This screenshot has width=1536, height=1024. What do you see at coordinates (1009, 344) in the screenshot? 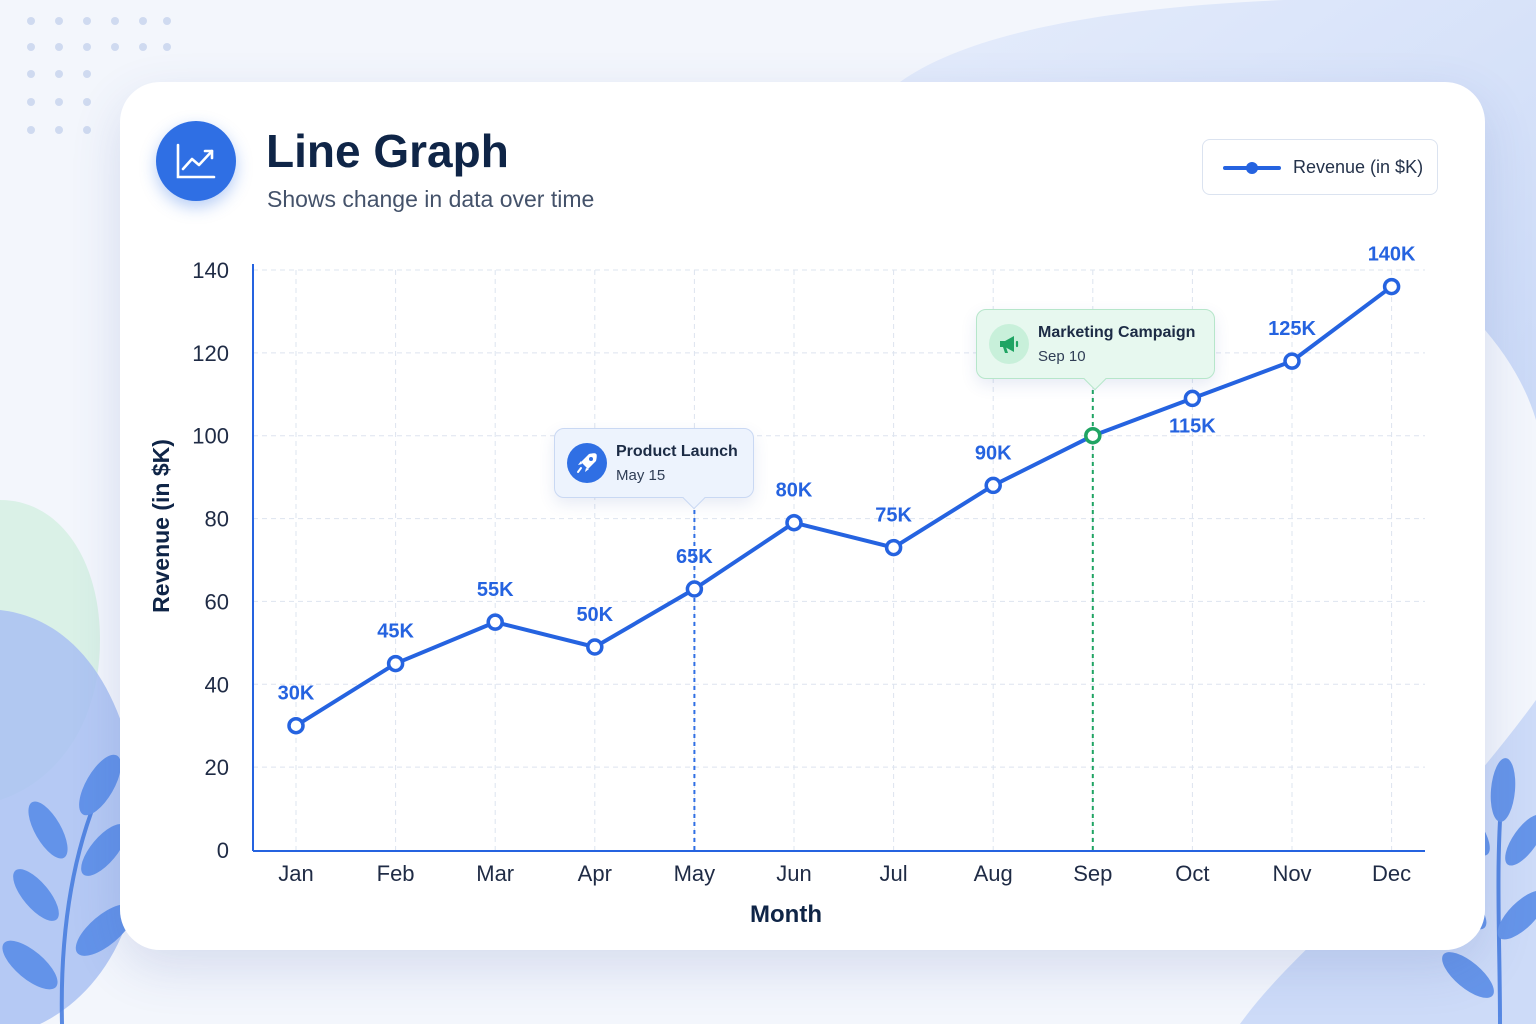
I see `megaphone-icon` at bounding box center [1009, 344].